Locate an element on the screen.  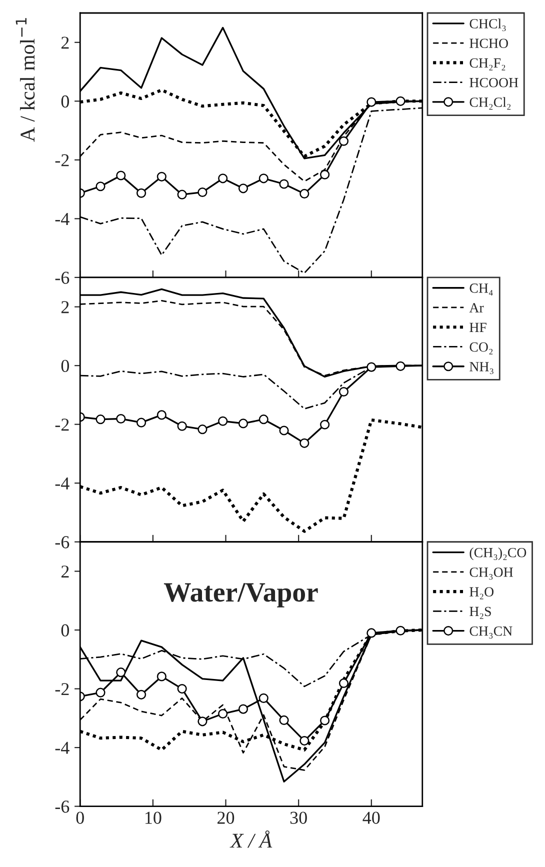
x-tick-label: 20 is located at coordinates (226, 818).